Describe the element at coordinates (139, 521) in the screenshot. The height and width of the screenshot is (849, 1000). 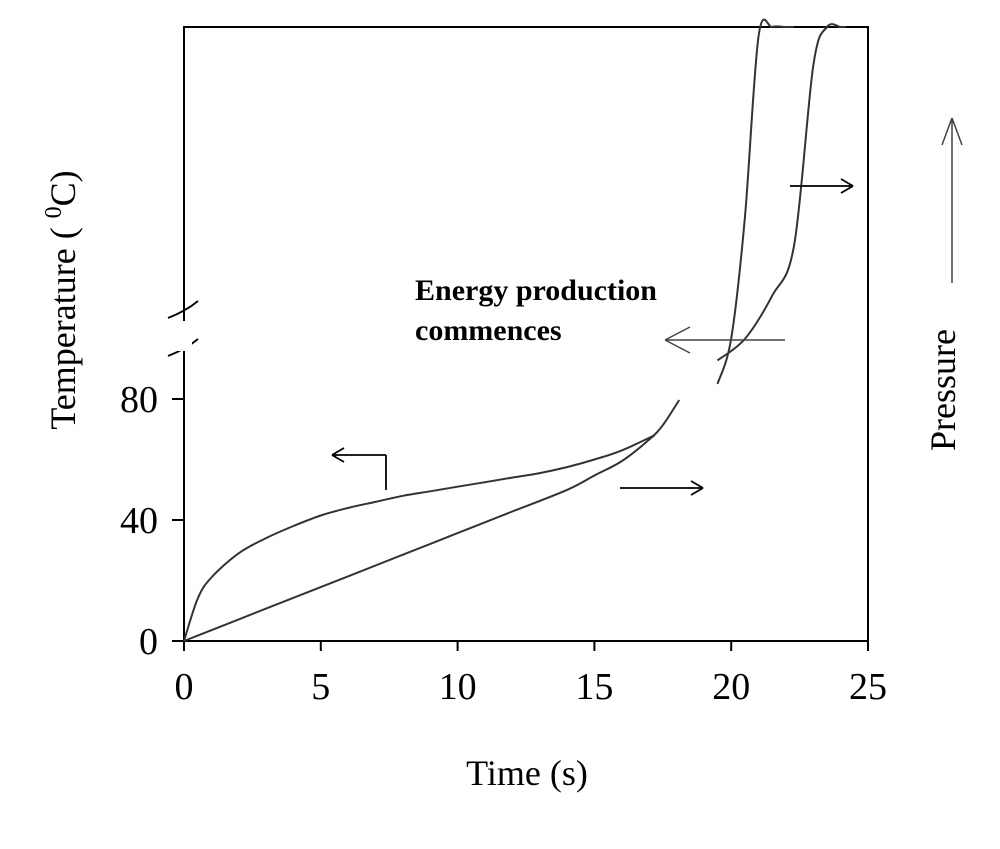
I see `y-tick-label: 40` at that location.